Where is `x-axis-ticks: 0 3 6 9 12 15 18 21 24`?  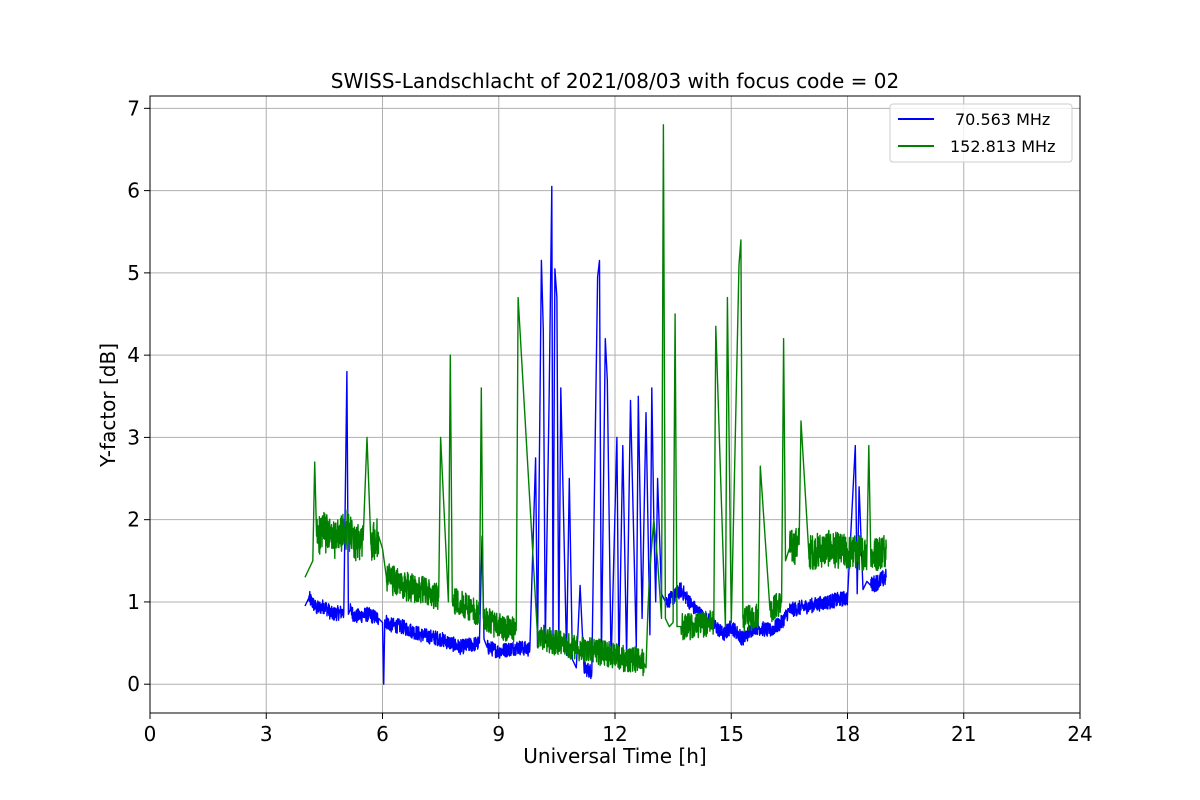
x-axis-ticks: 0 3 6 9 12 15 18 21 24 is located at coordinates (618, 729).